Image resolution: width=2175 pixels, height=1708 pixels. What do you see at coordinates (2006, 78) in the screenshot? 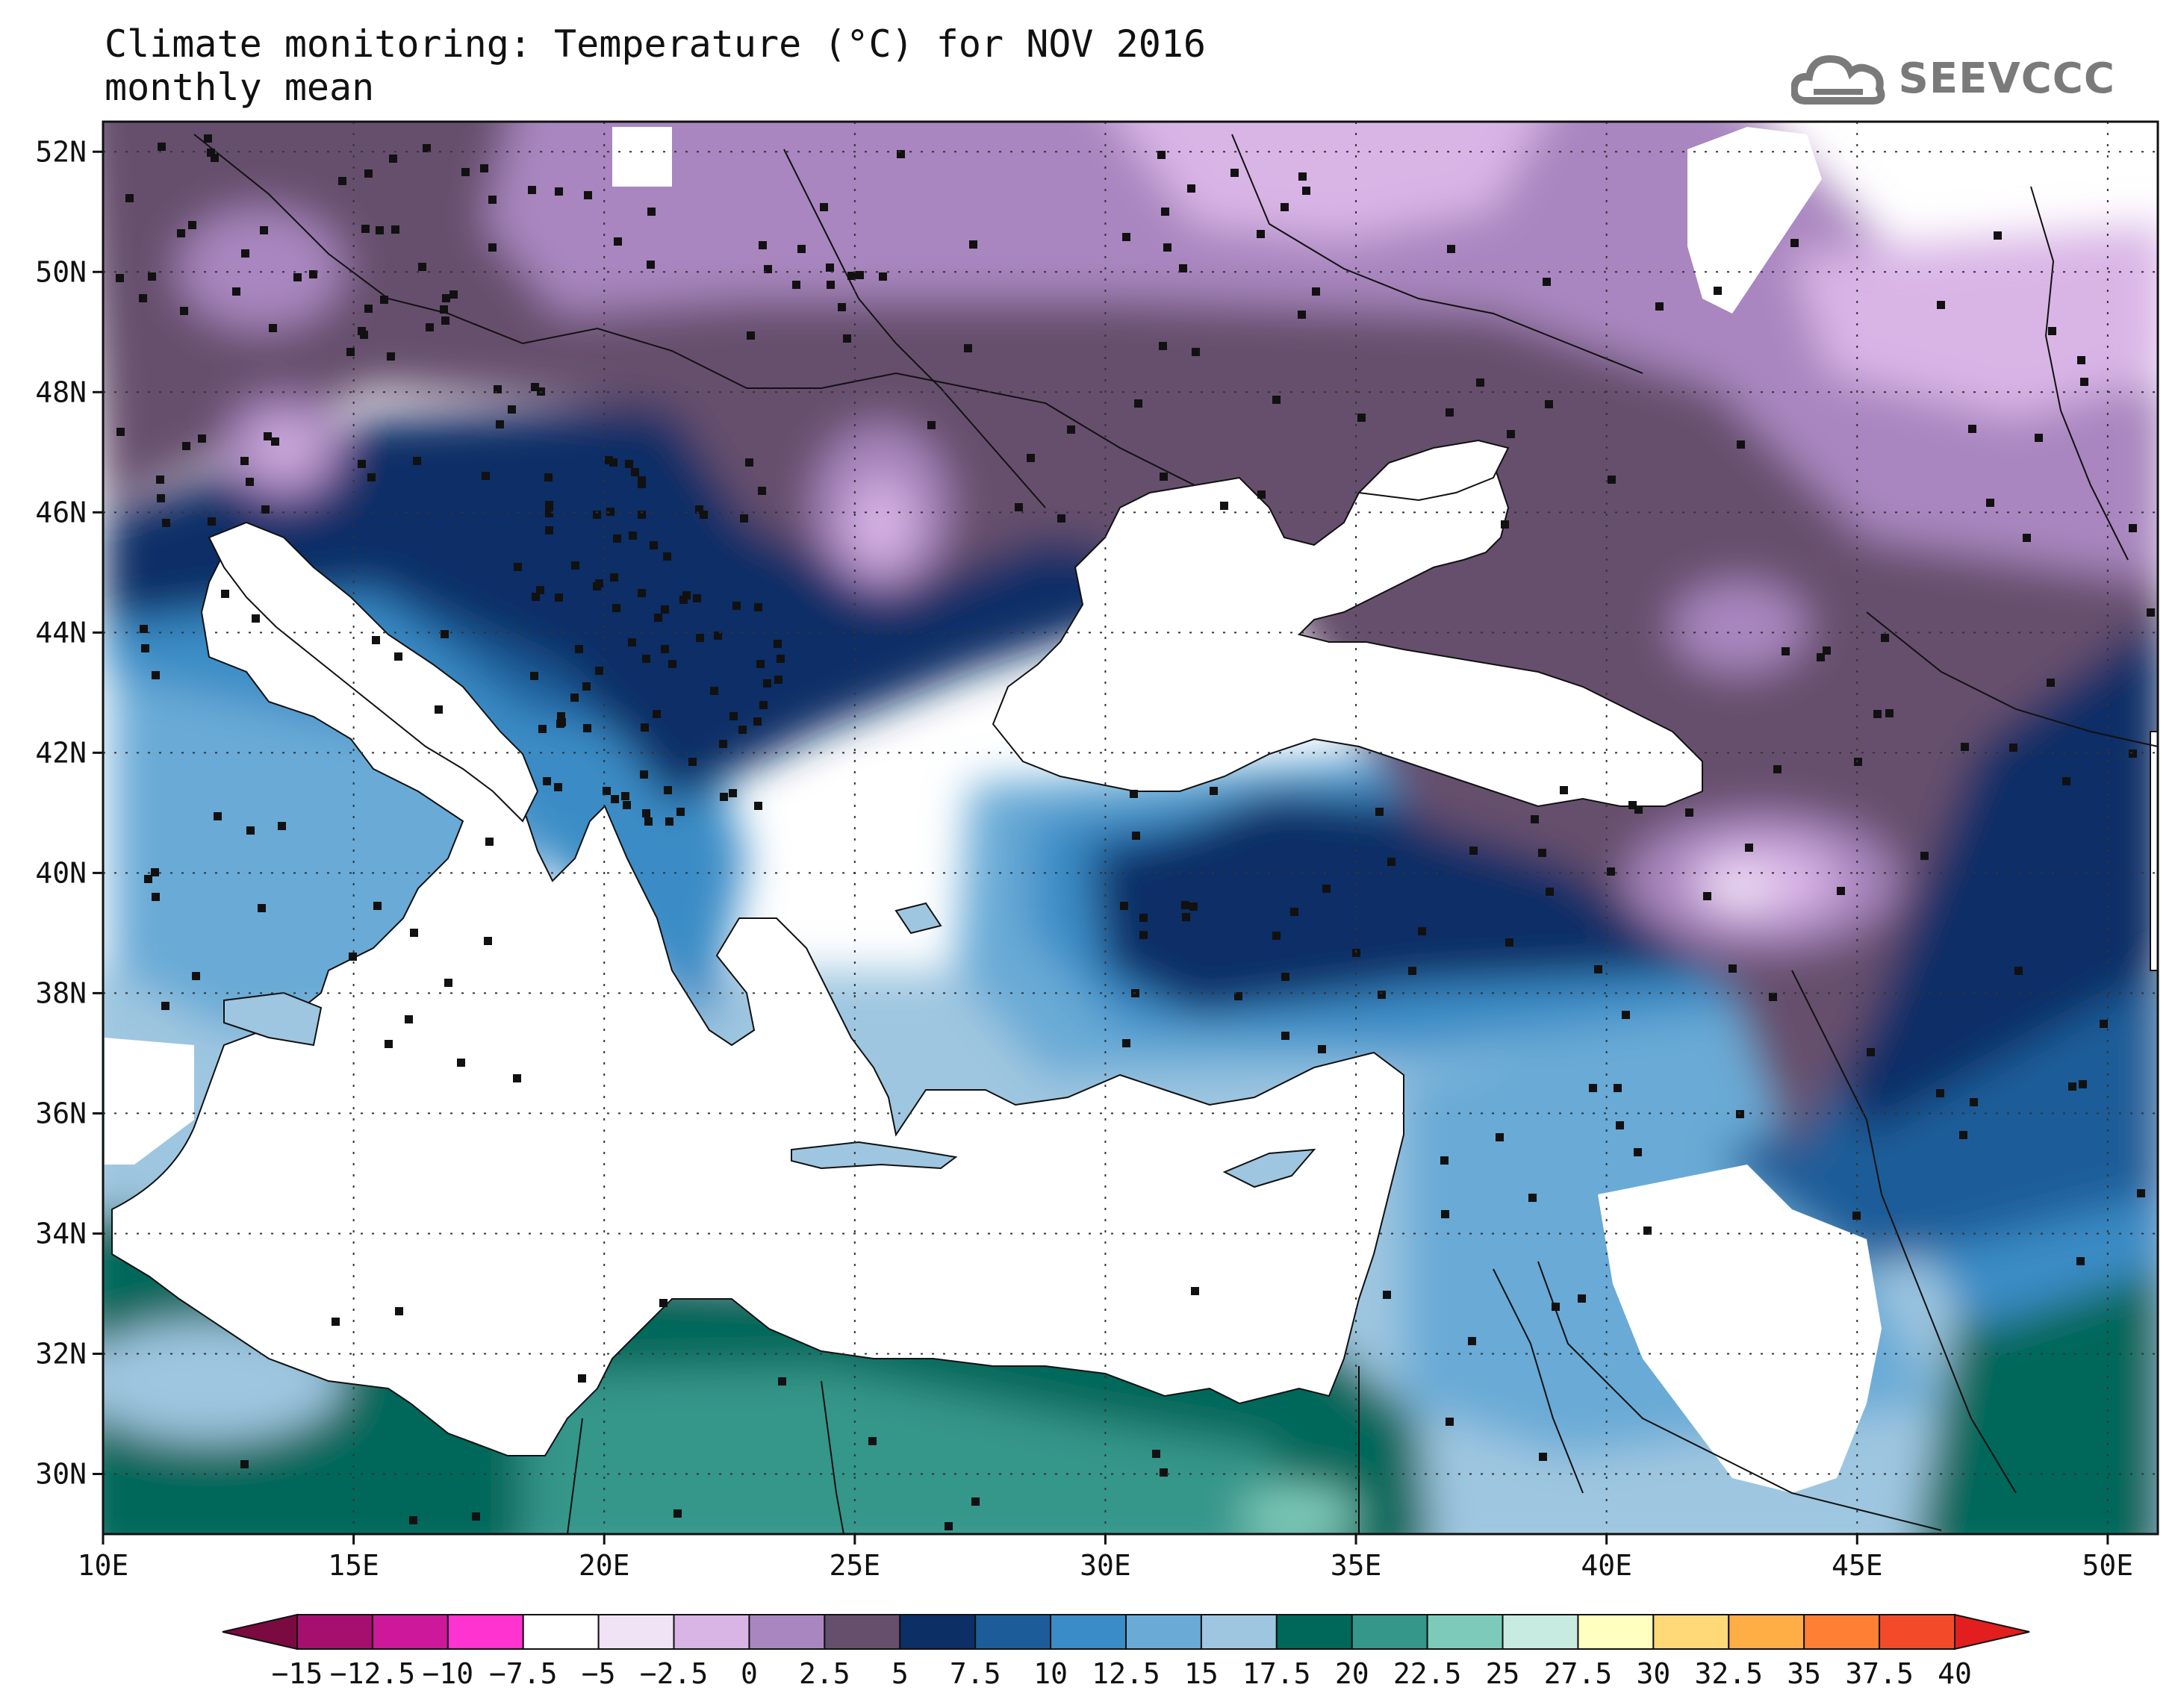
I see `logo-text: SEEVCCC` at bounding box center [2006, 78].